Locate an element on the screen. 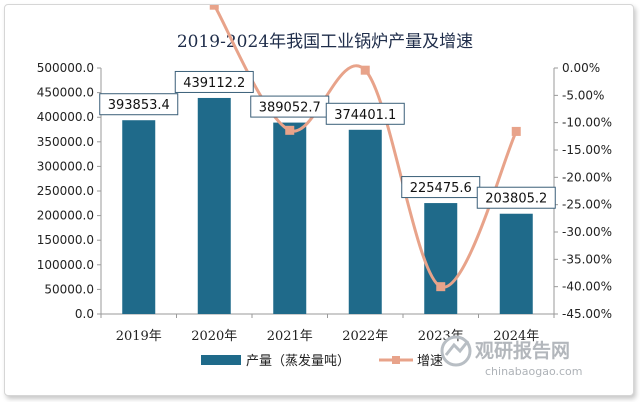 The width and height of the screenshot is (640, 402). y-right-tick-label: -30.00% is located at coordinates (587, 232).